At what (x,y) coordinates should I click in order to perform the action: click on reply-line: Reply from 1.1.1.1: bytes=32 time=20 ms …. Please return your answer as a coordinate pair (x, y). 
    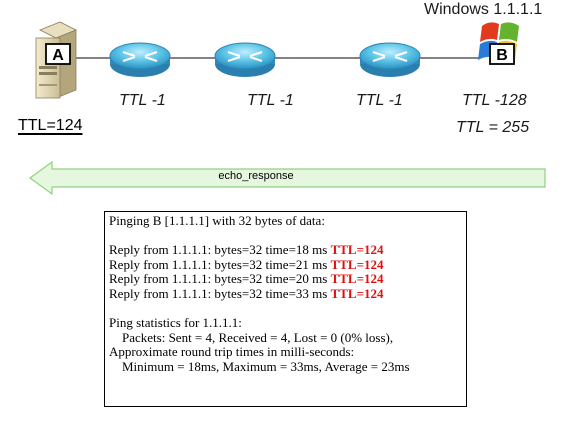
    Looking at the image, I should click on (285, 279).